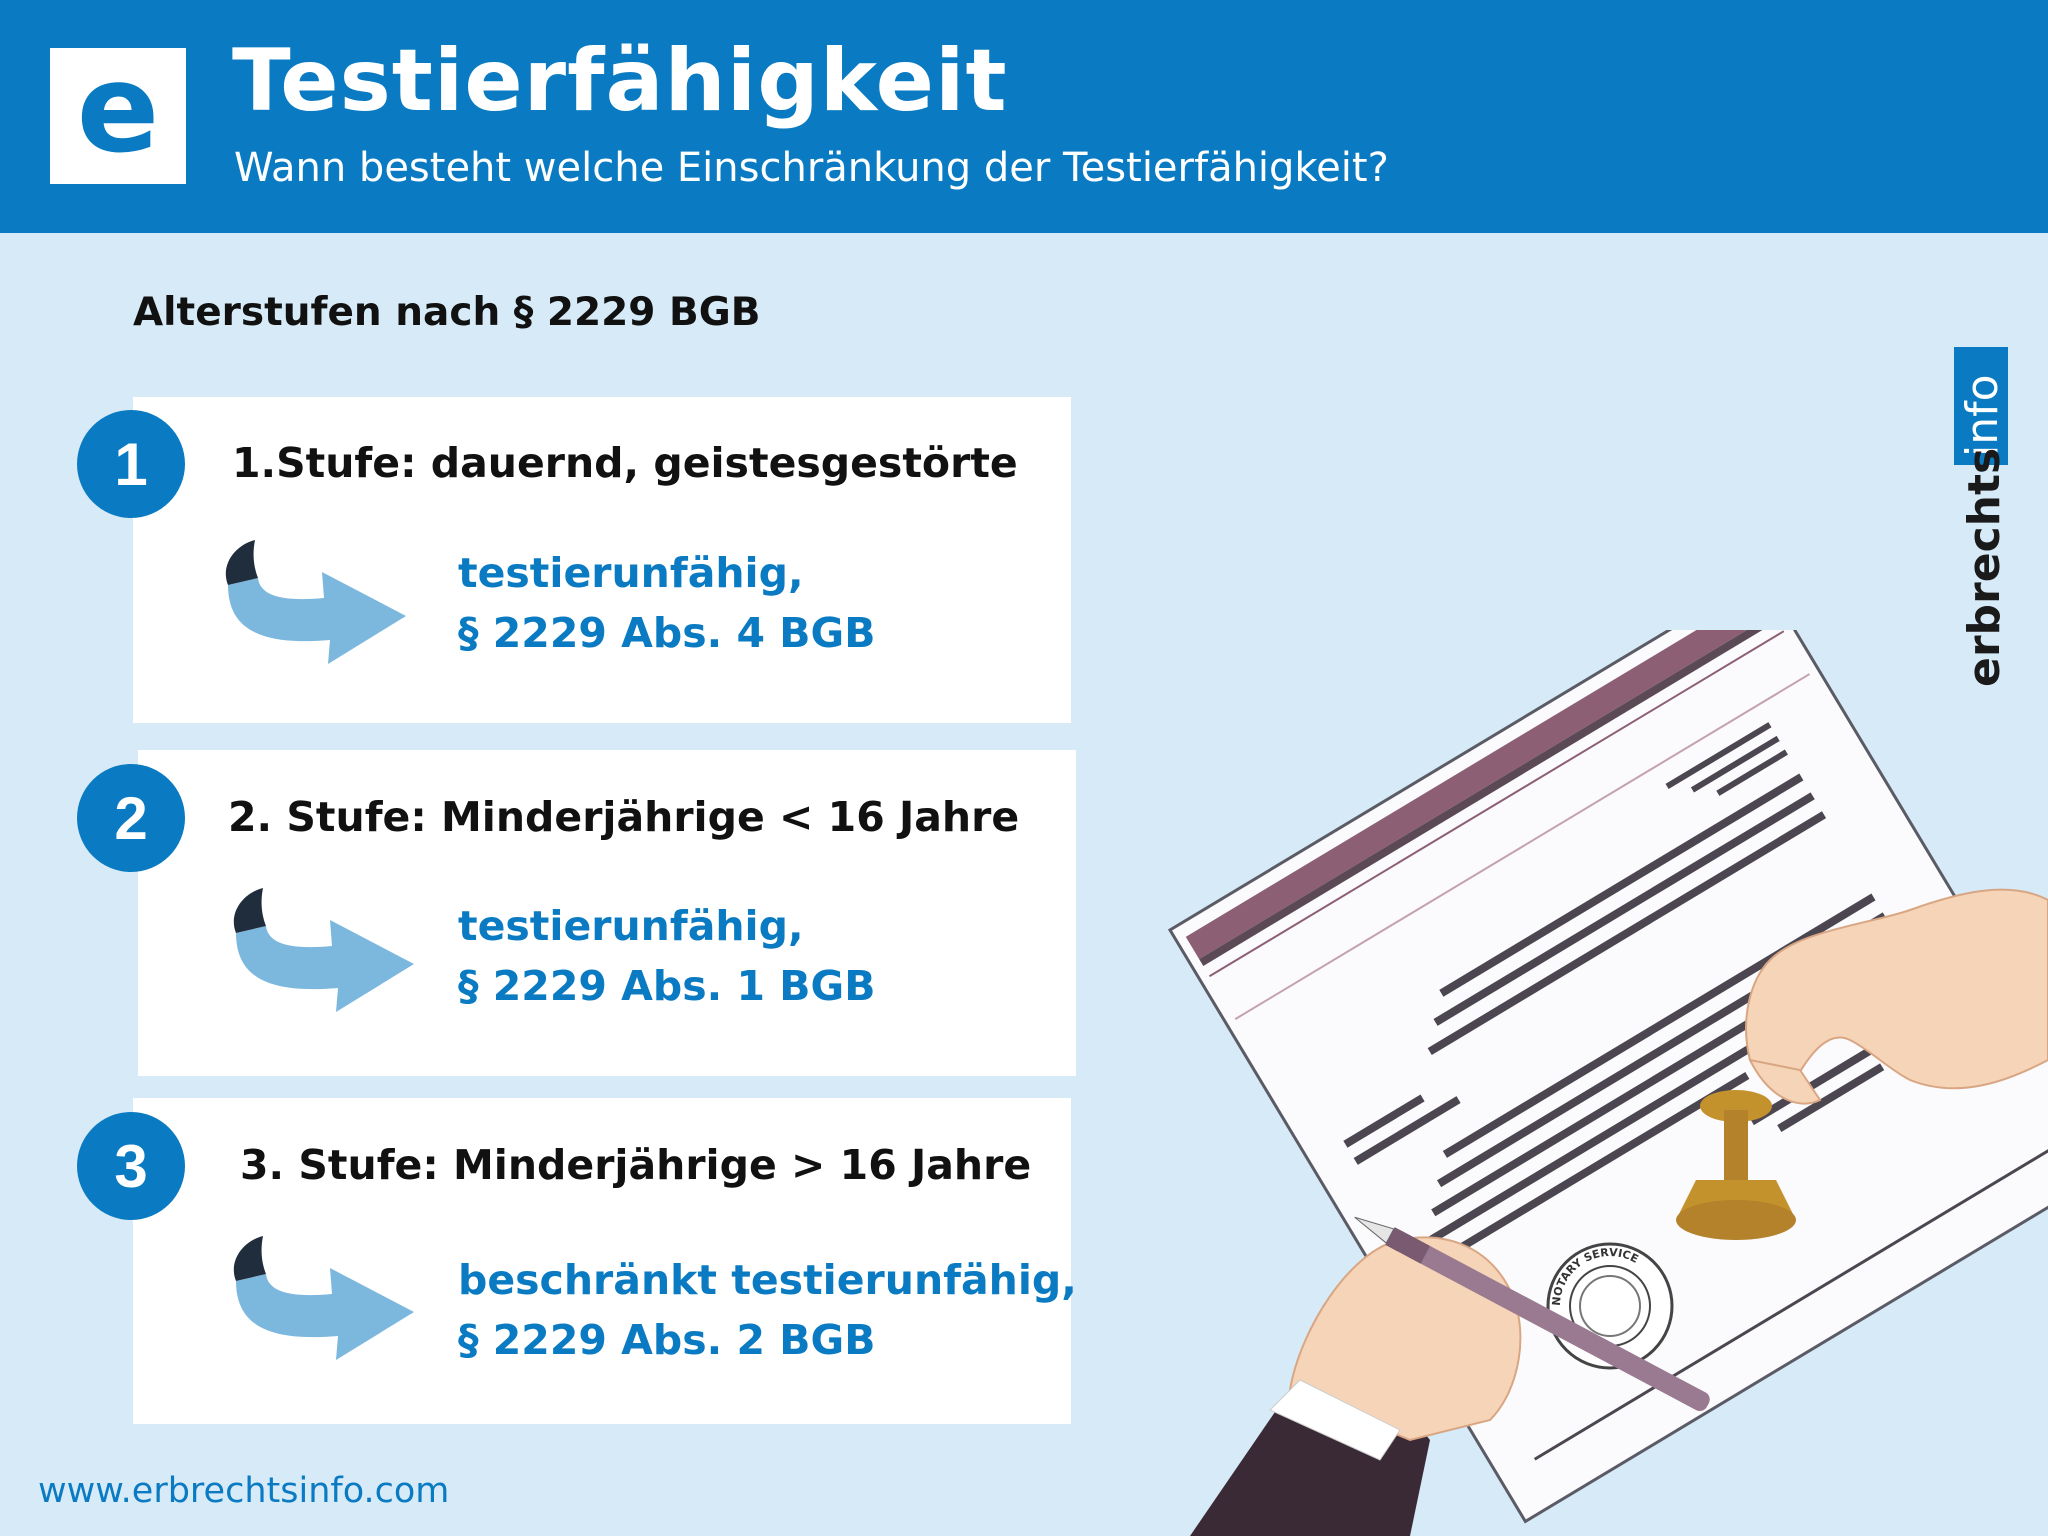  Describe the element at coordinates (636, 1165) in the screenshot. I see `stage-label: 3. Stufe: Minderjährige > 16 Jahre` at that location.